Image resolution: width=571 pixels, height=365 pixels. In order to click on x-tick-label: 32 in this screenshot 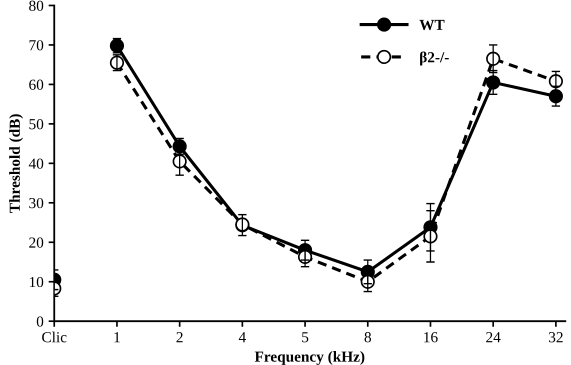, I will do `click(555, 337)`.